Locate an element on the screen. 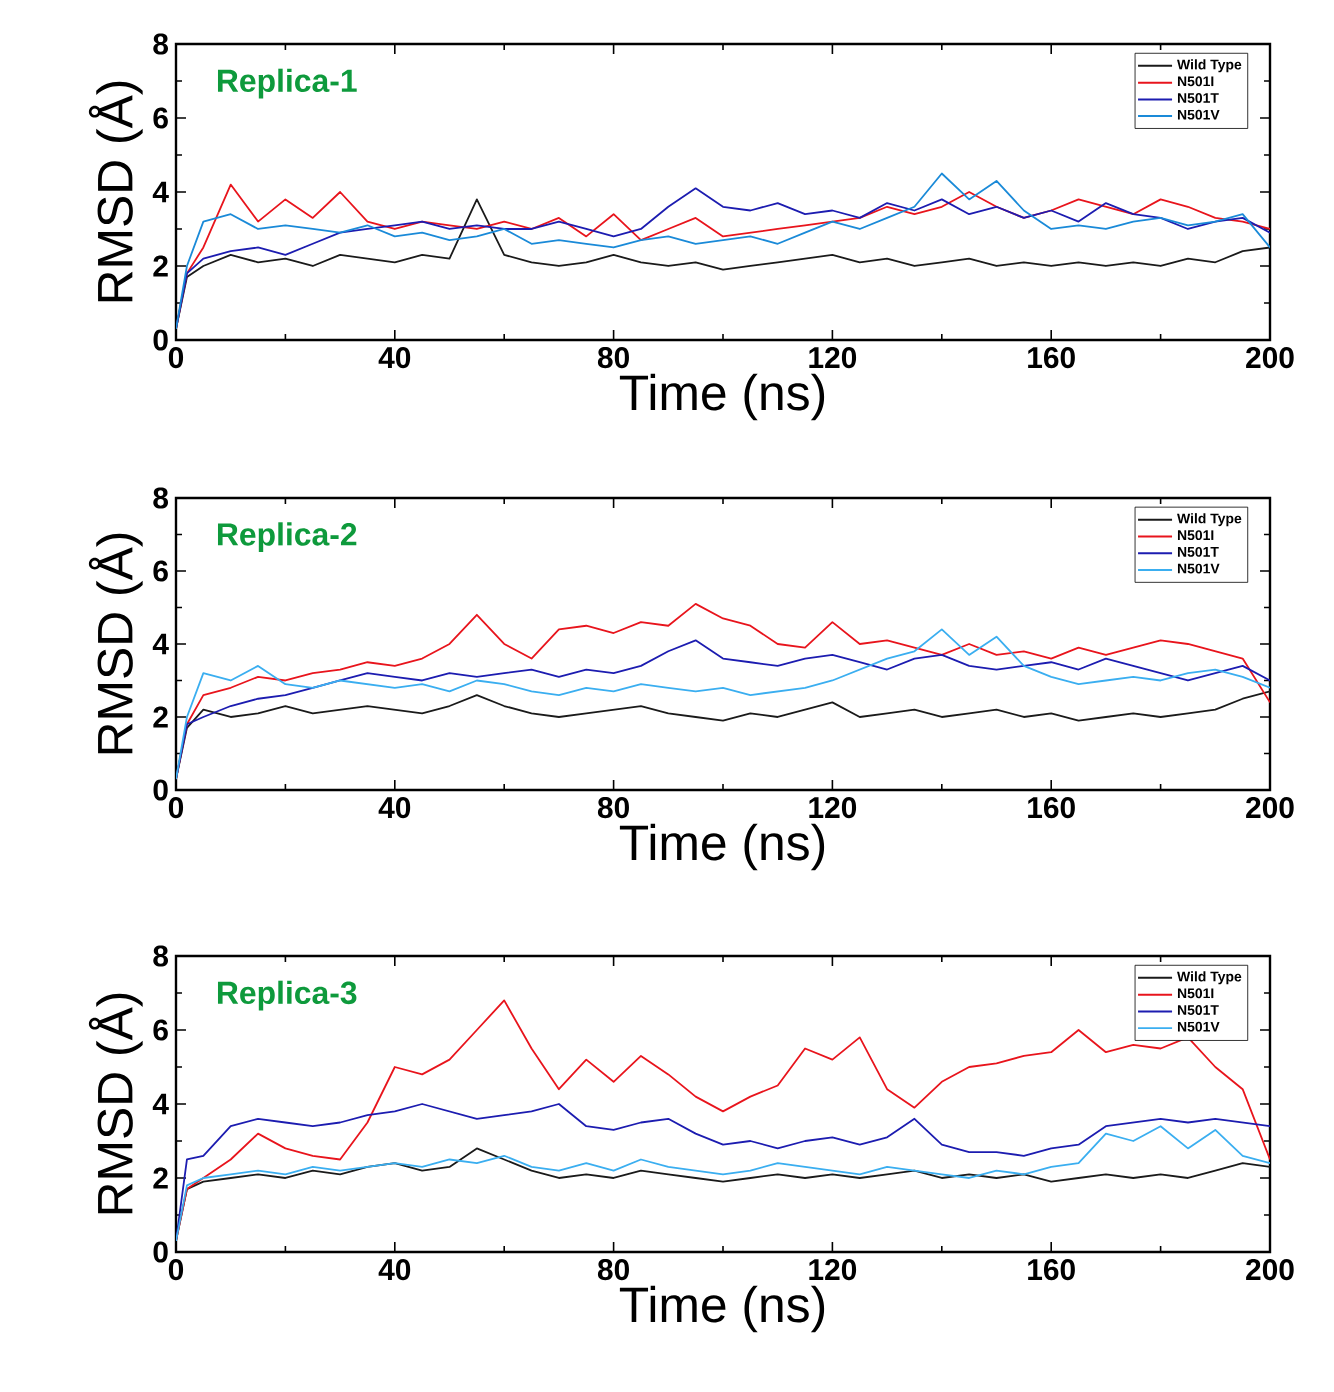 The height and width of the screenshot is (1392, 1334). text: Replica-2 is located at coordinates (287, 537).